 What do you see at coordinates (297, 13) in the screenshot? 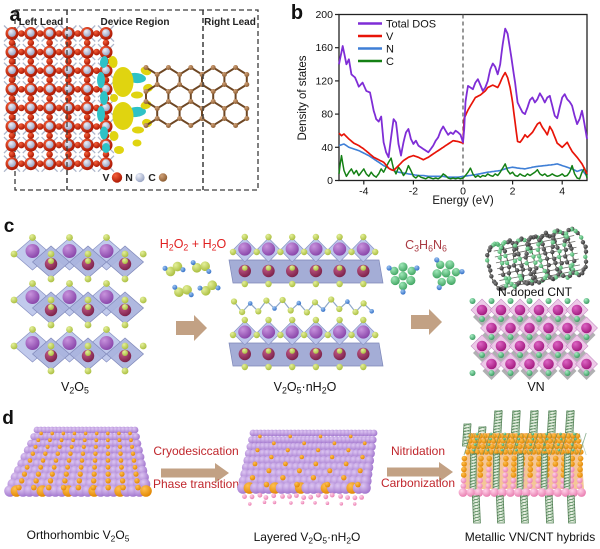
I see `svg-text: b` at bounding box center [297, 13].